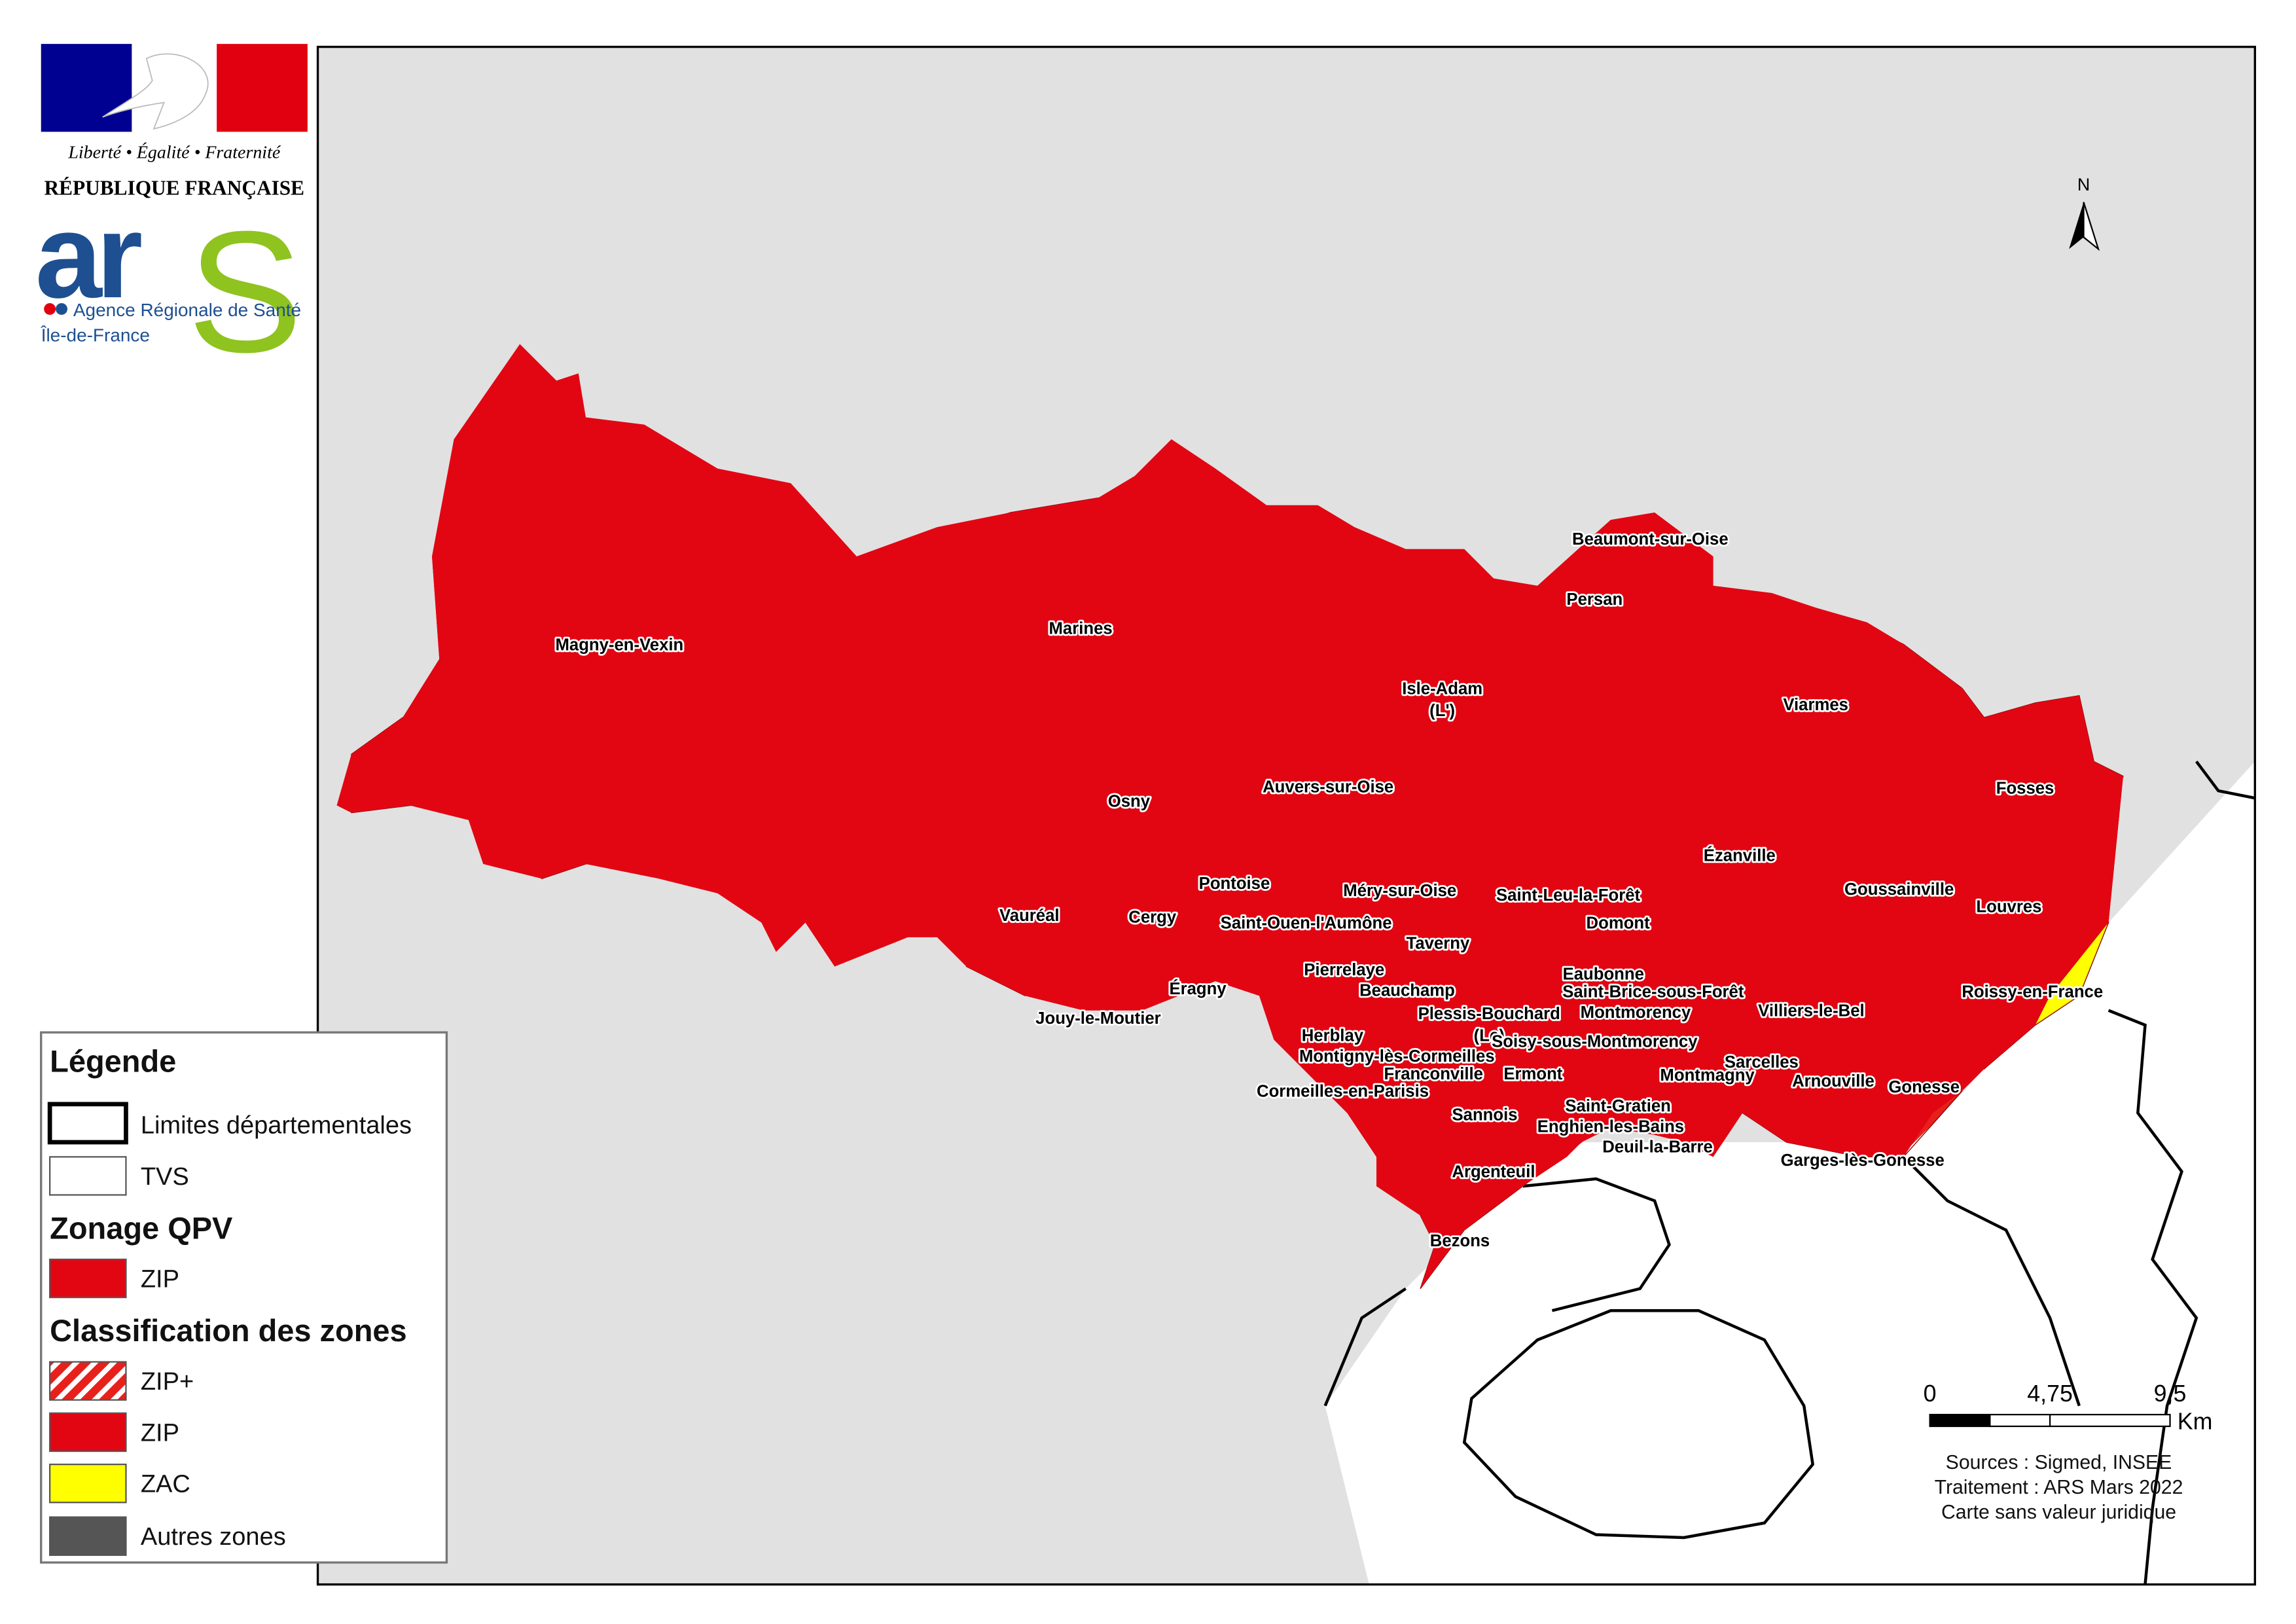 The height and width of the screenshot is (1624, 2296). Describe the element at coordinates (1617, 1106) in the screenshot. I see `place-label: Saint-Gratien` at that location.